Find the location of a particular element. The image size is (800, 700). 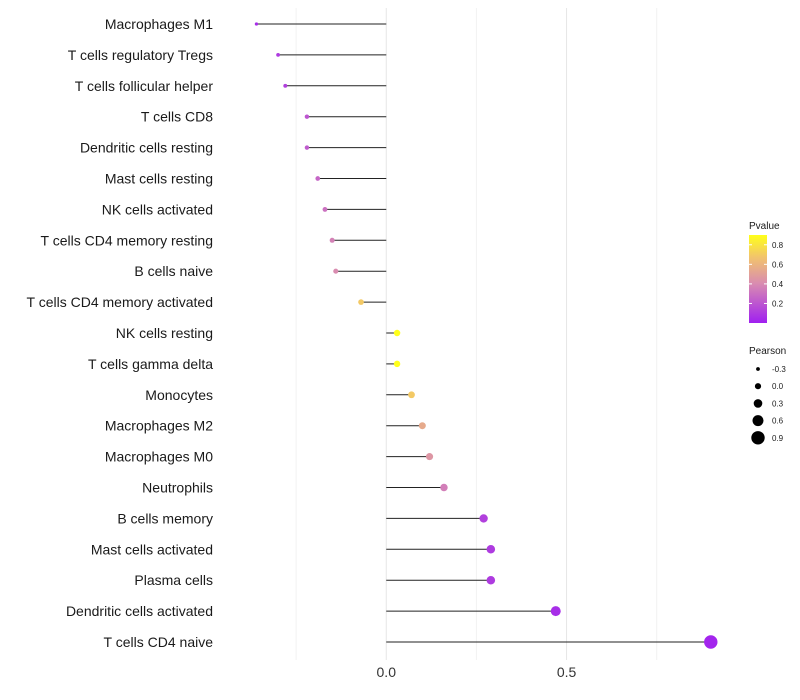

category-label: T cells regulatory Tregs is located at coordinates (140, 55).